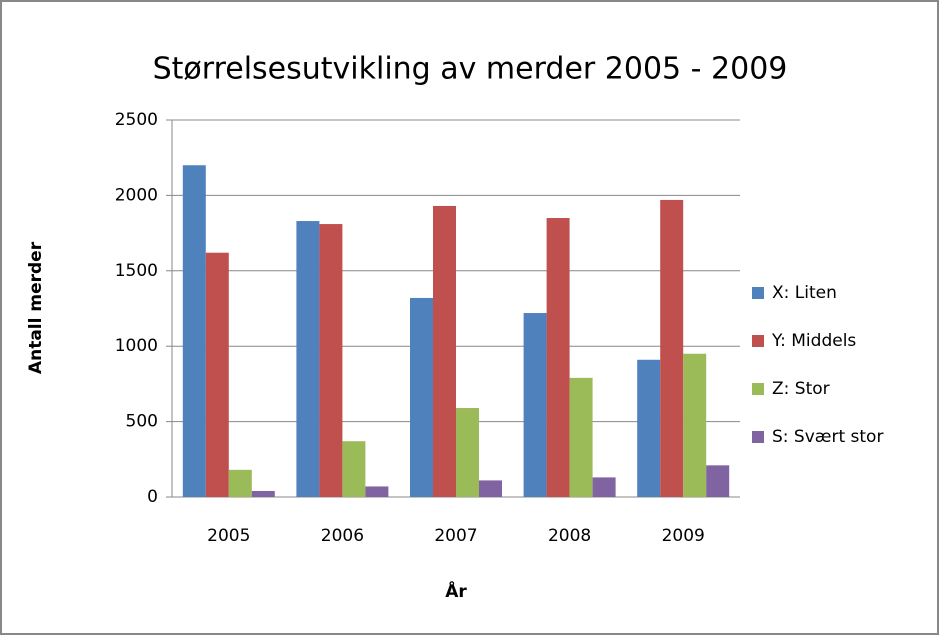  What do you see at coordinates (455, 536) in the screenshot?
I see `x-tick-label: 2007` at bounding box center [455, 536].